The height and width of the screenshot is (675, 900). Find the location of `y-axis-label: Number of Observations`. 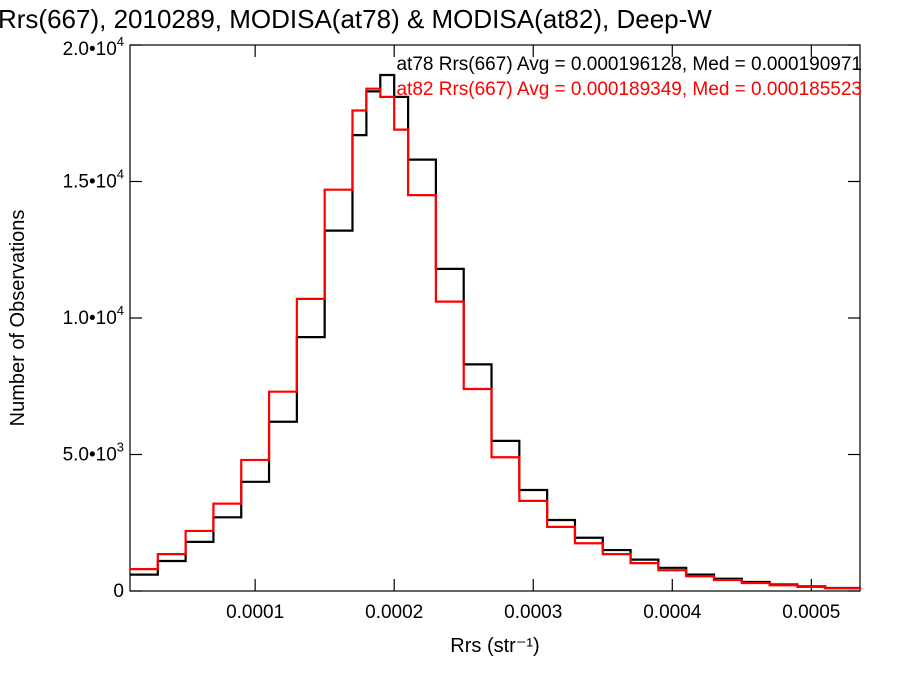

y-axis-label: Number of Observations is located at coordinates (18, 318).